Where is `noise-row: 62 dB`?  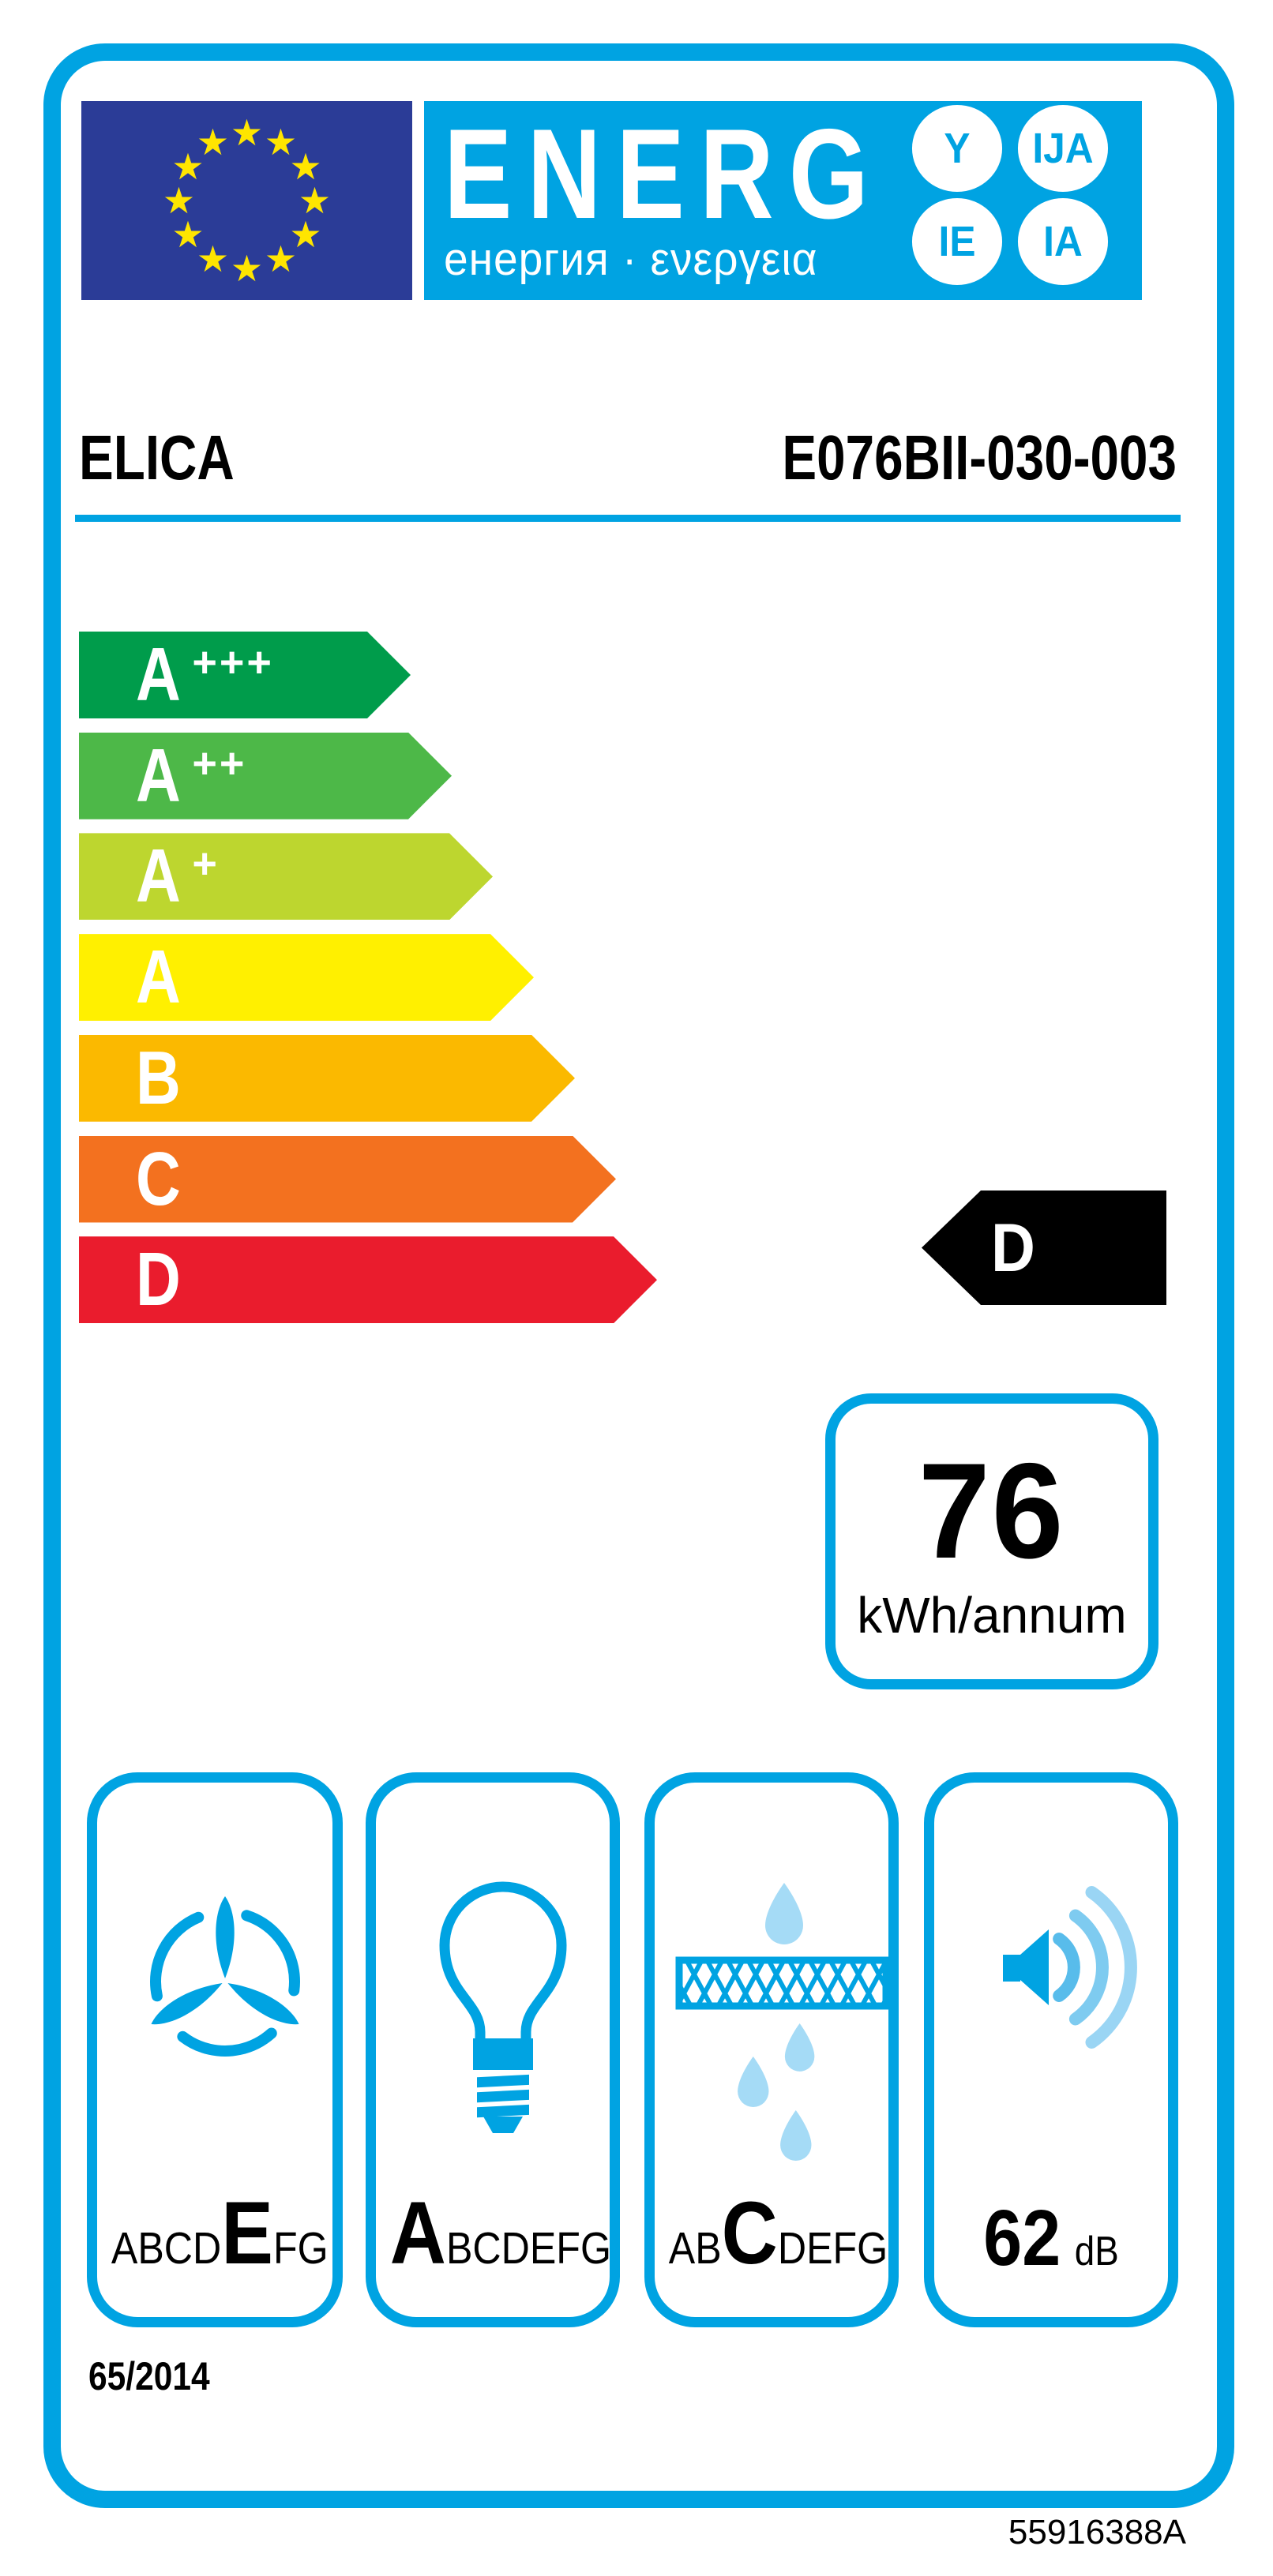
noise-row: 62 dB is located at coordinates (1051, 2238).